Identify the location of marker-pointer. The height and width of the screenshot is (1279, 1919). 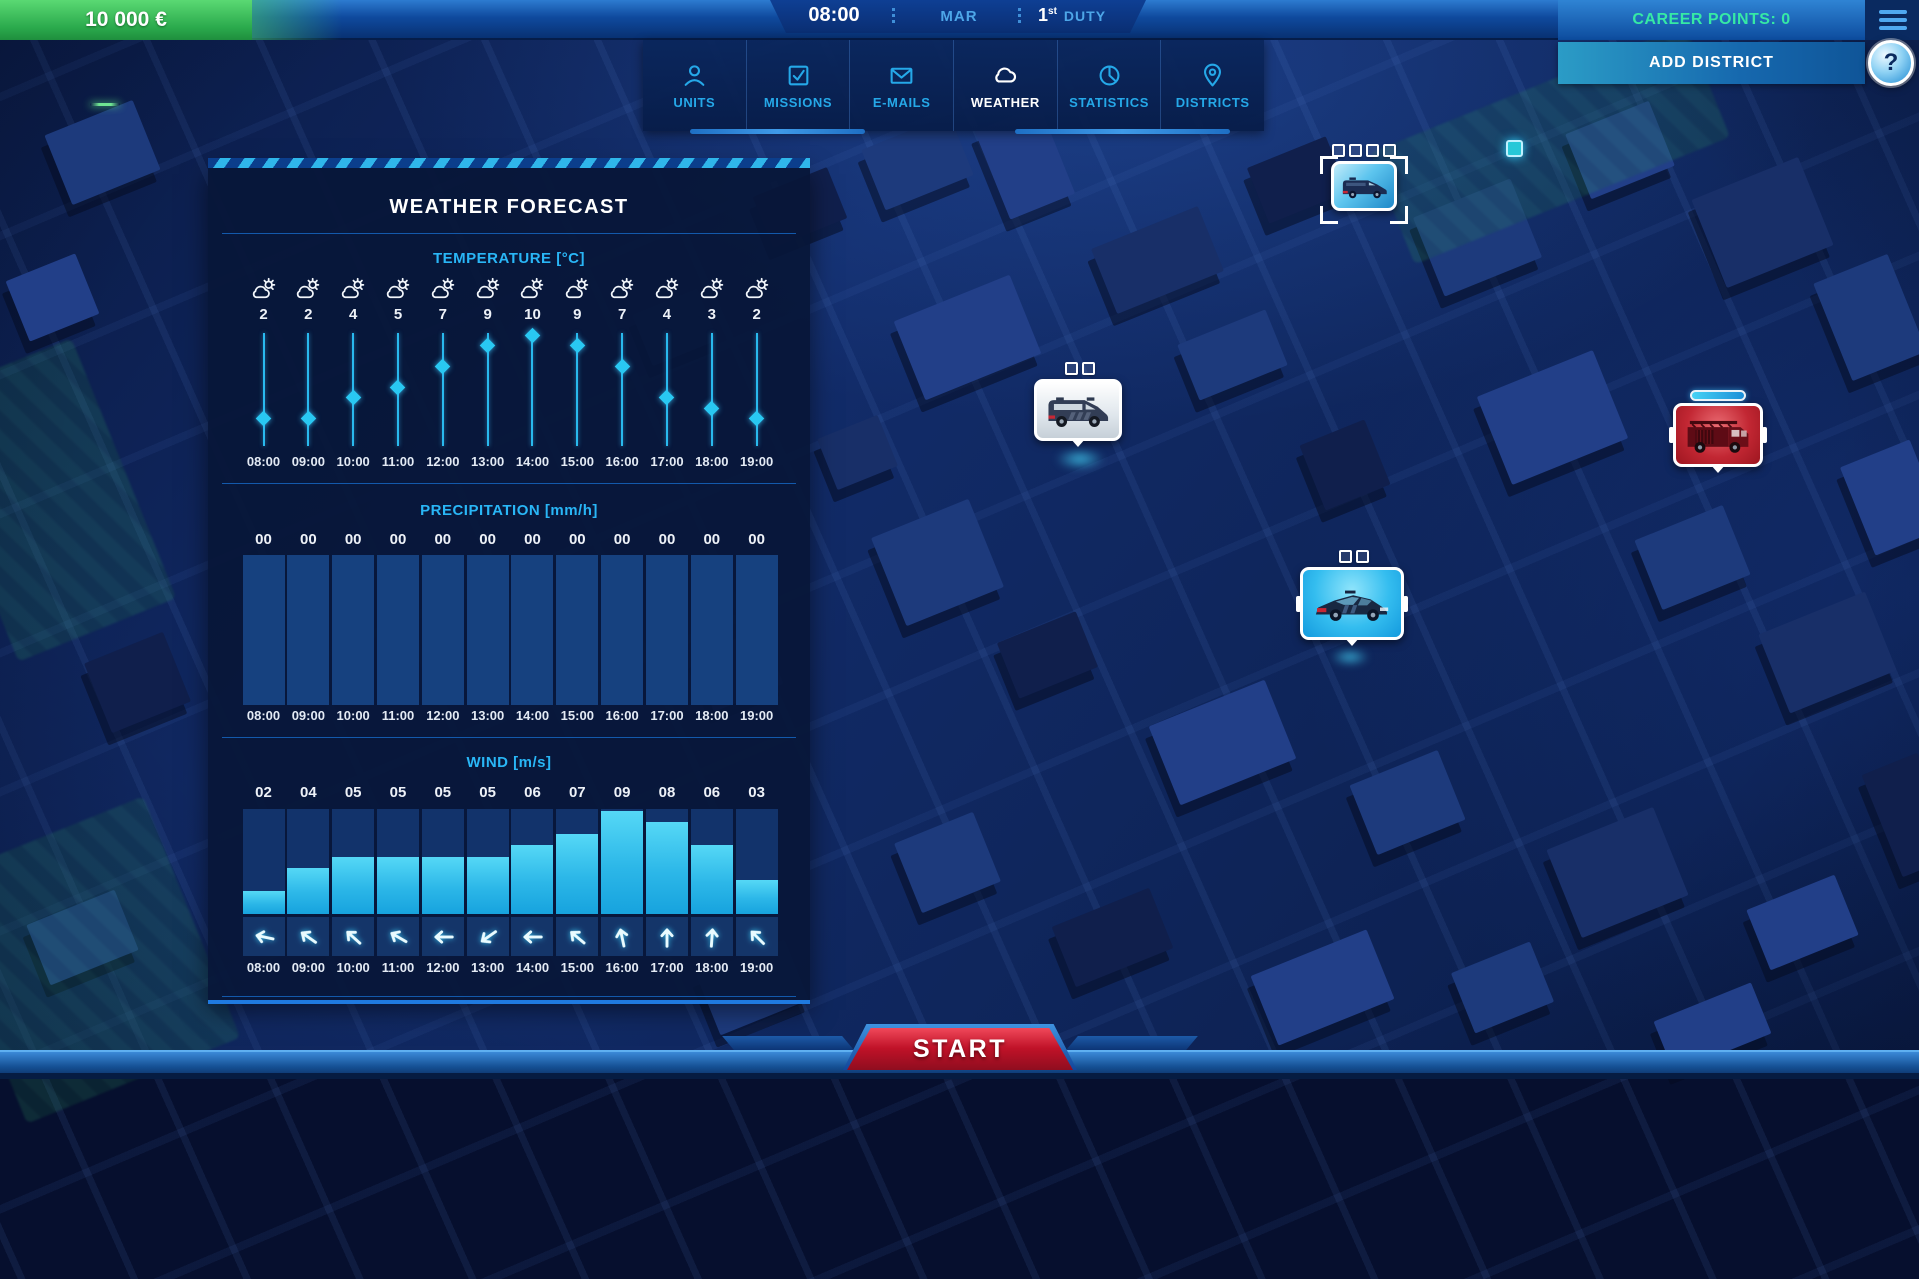
(1078, 442).